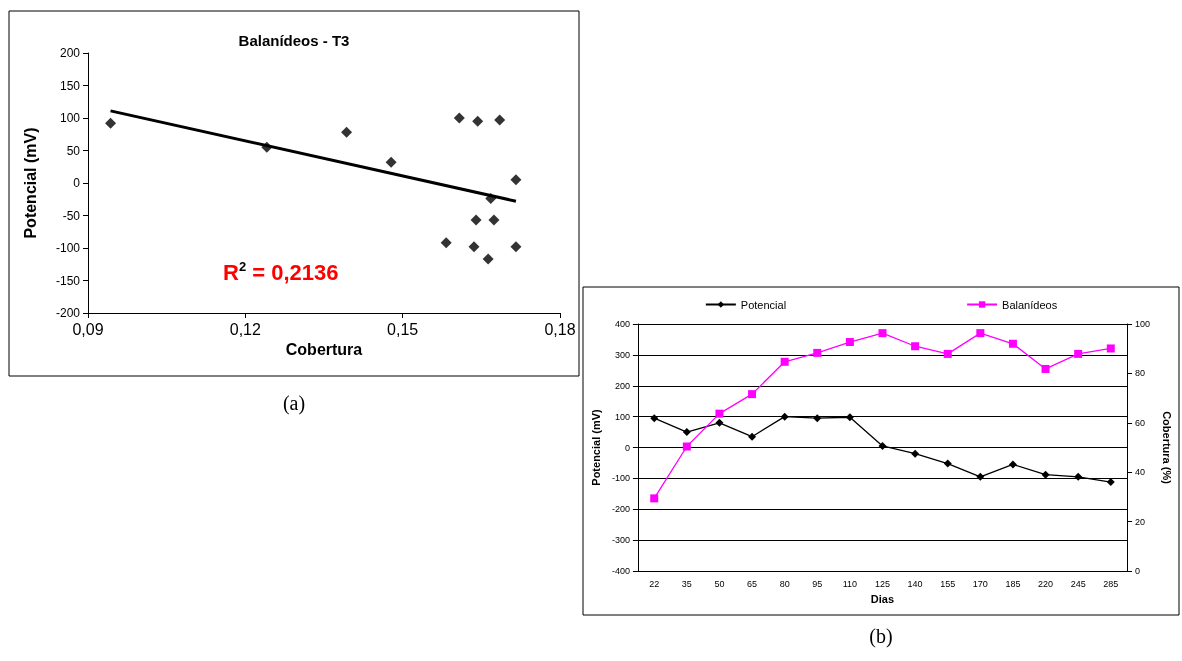 The height and width of the screenshot is (661, 1182). Describe the element at coordinates (245, 329) in the screenshot. I see `x-tick-label: 0,12` at that location.